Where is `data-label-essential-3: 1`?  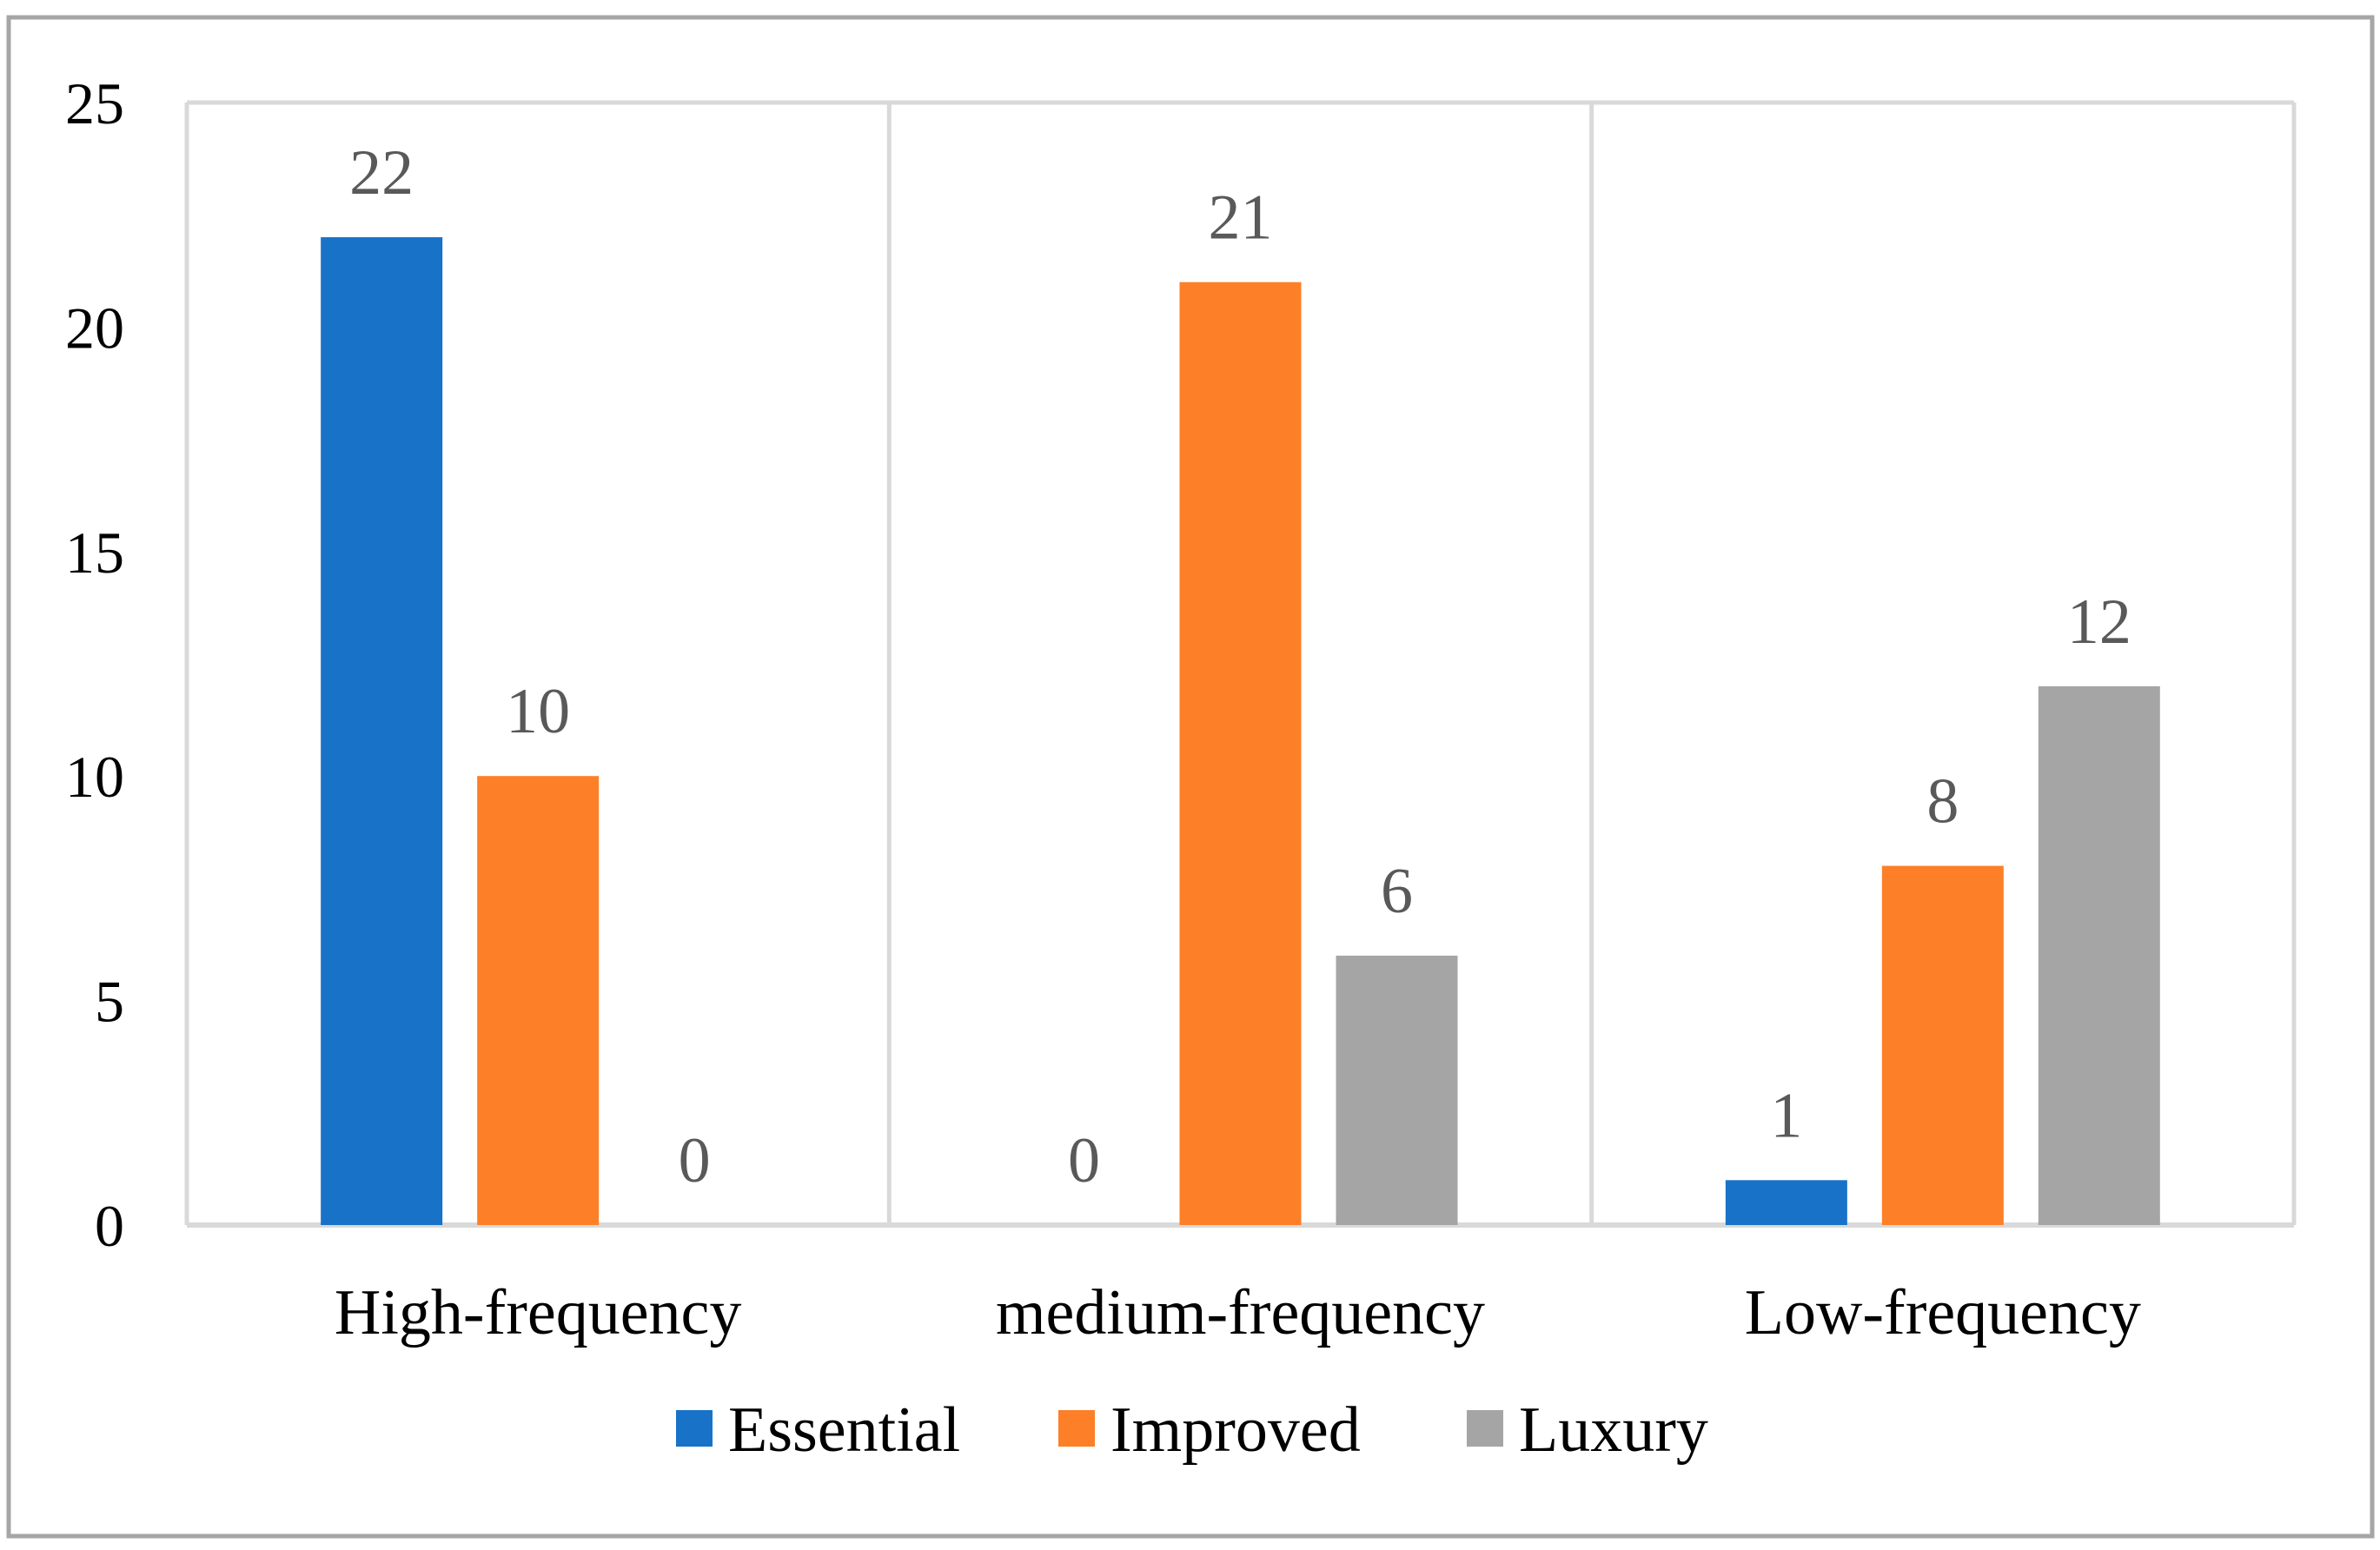 data-label-essential-3: 1 is located at coordinates (1786, 1115).